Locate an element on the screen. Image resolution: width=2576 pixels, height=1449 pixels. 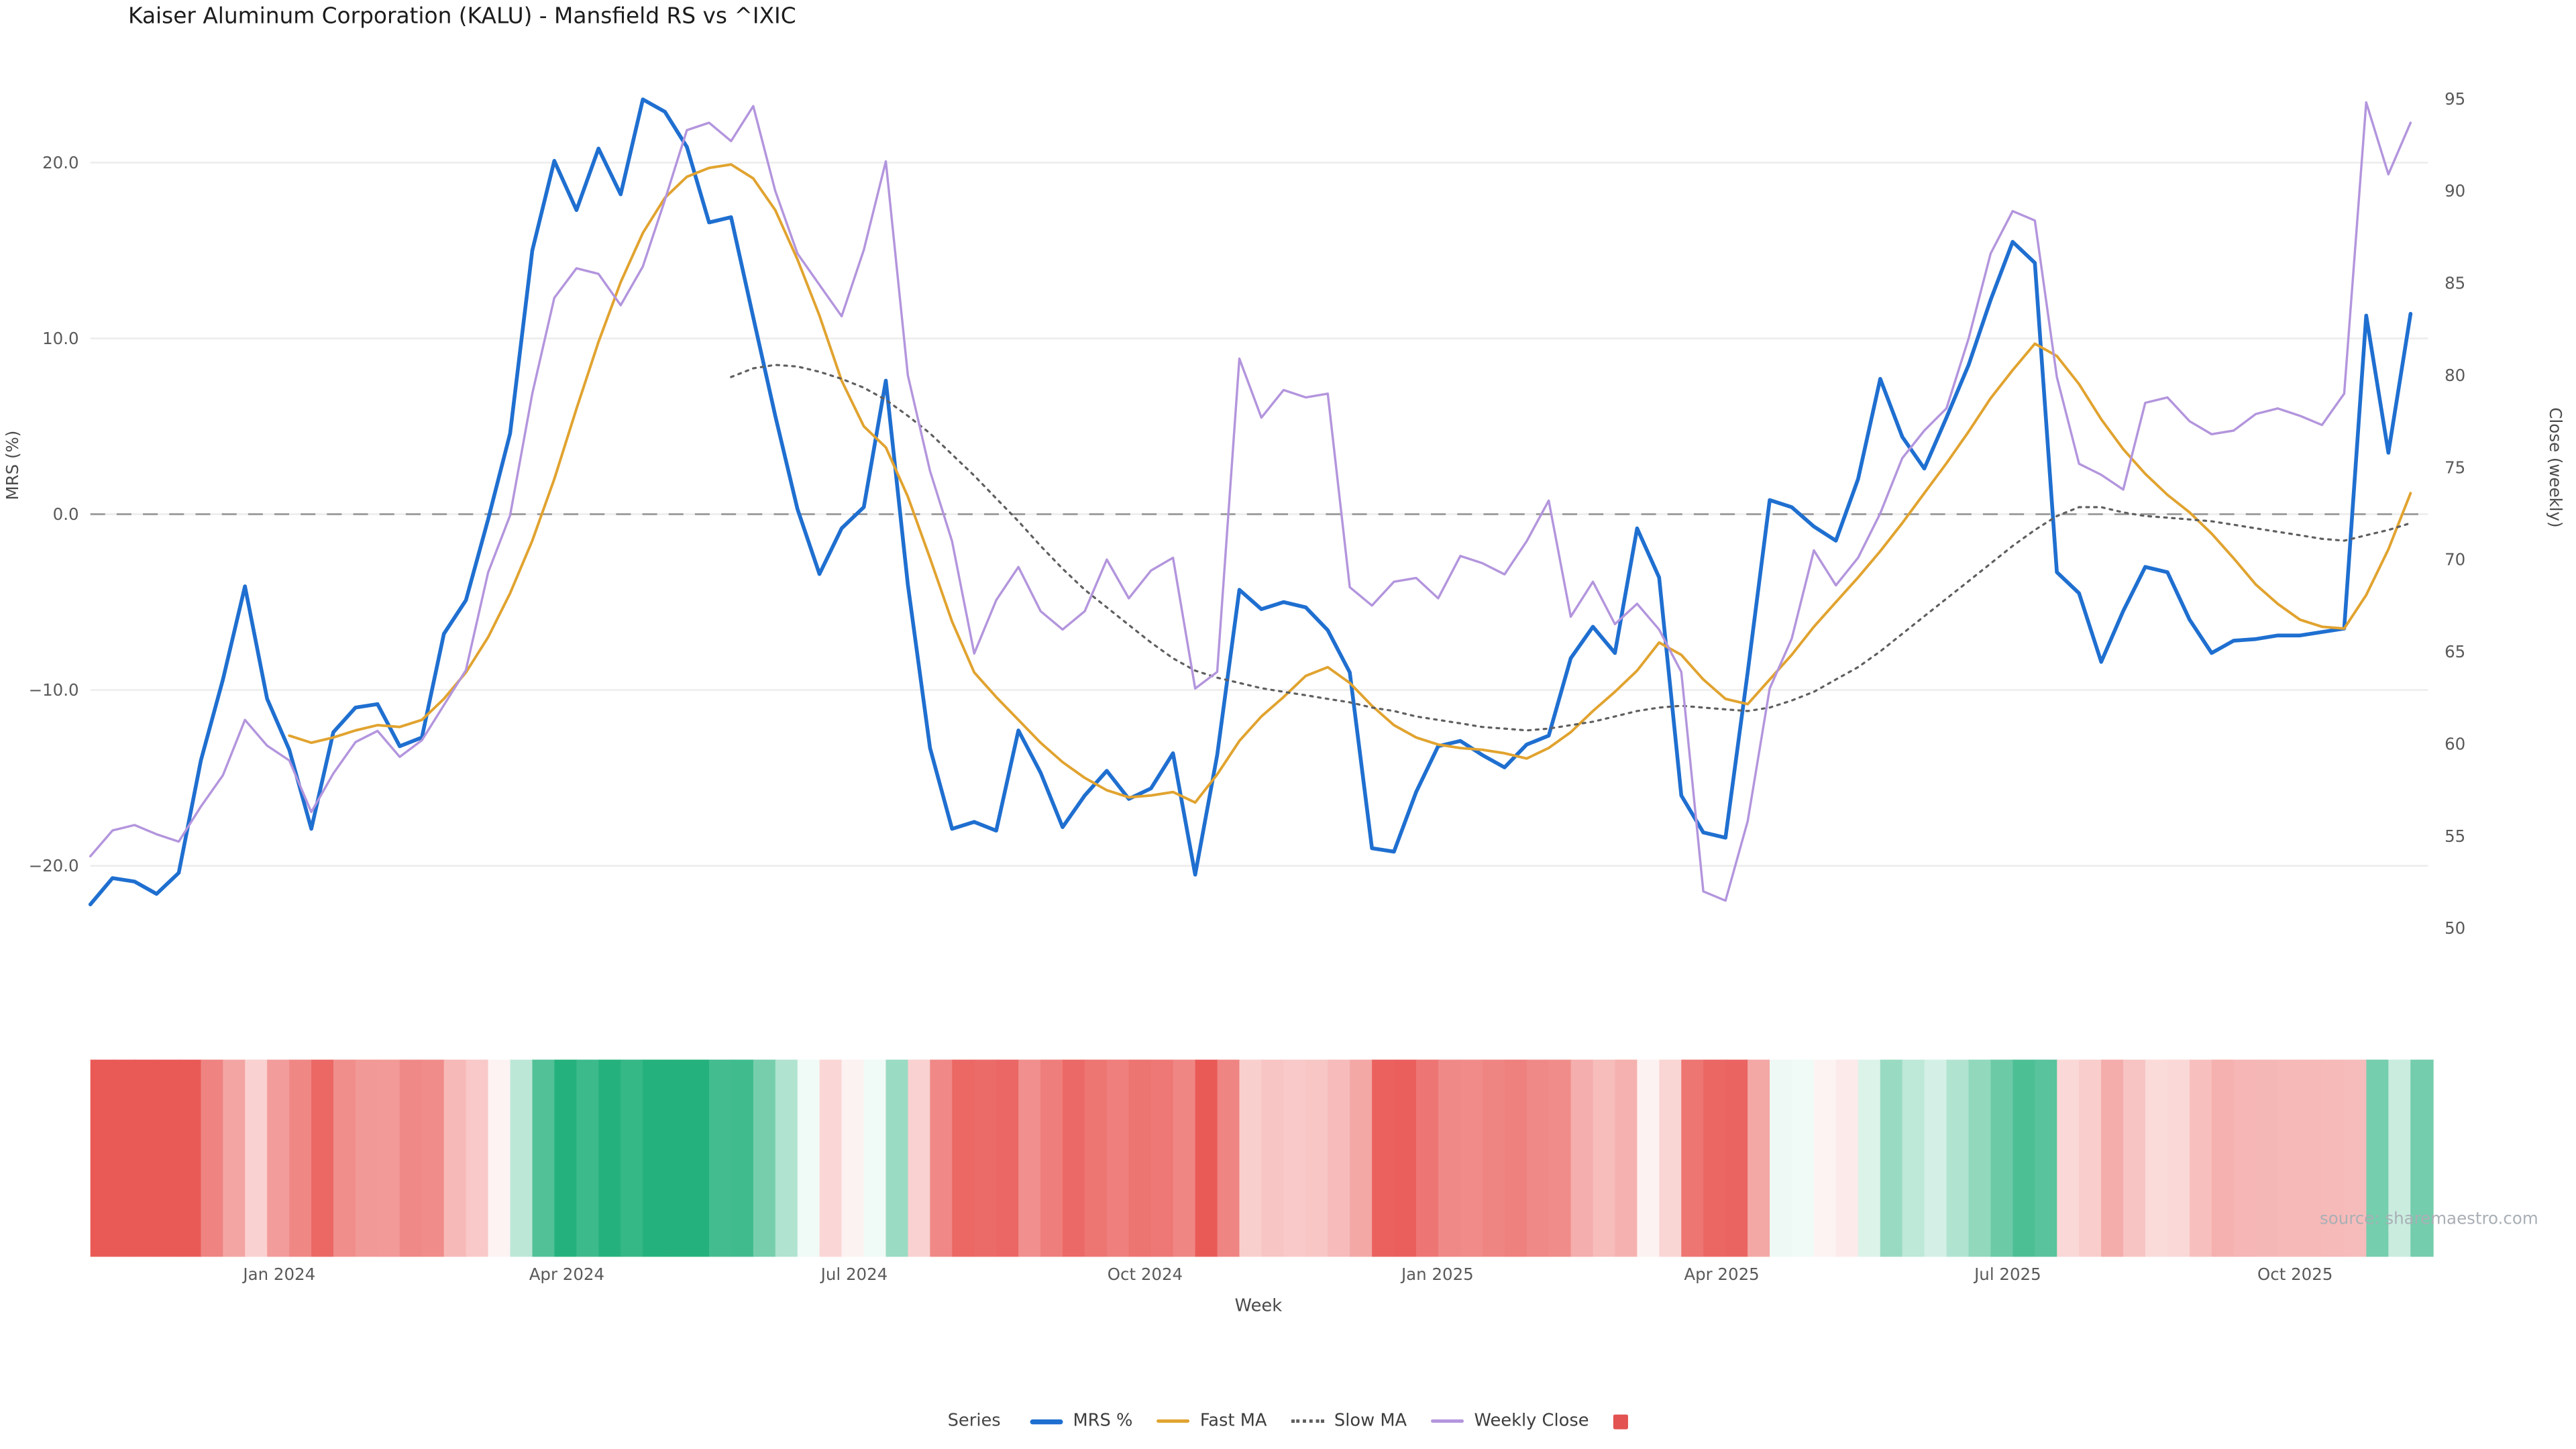
y-left-tick-label: 10.0 is located at coordinates (60, 338).